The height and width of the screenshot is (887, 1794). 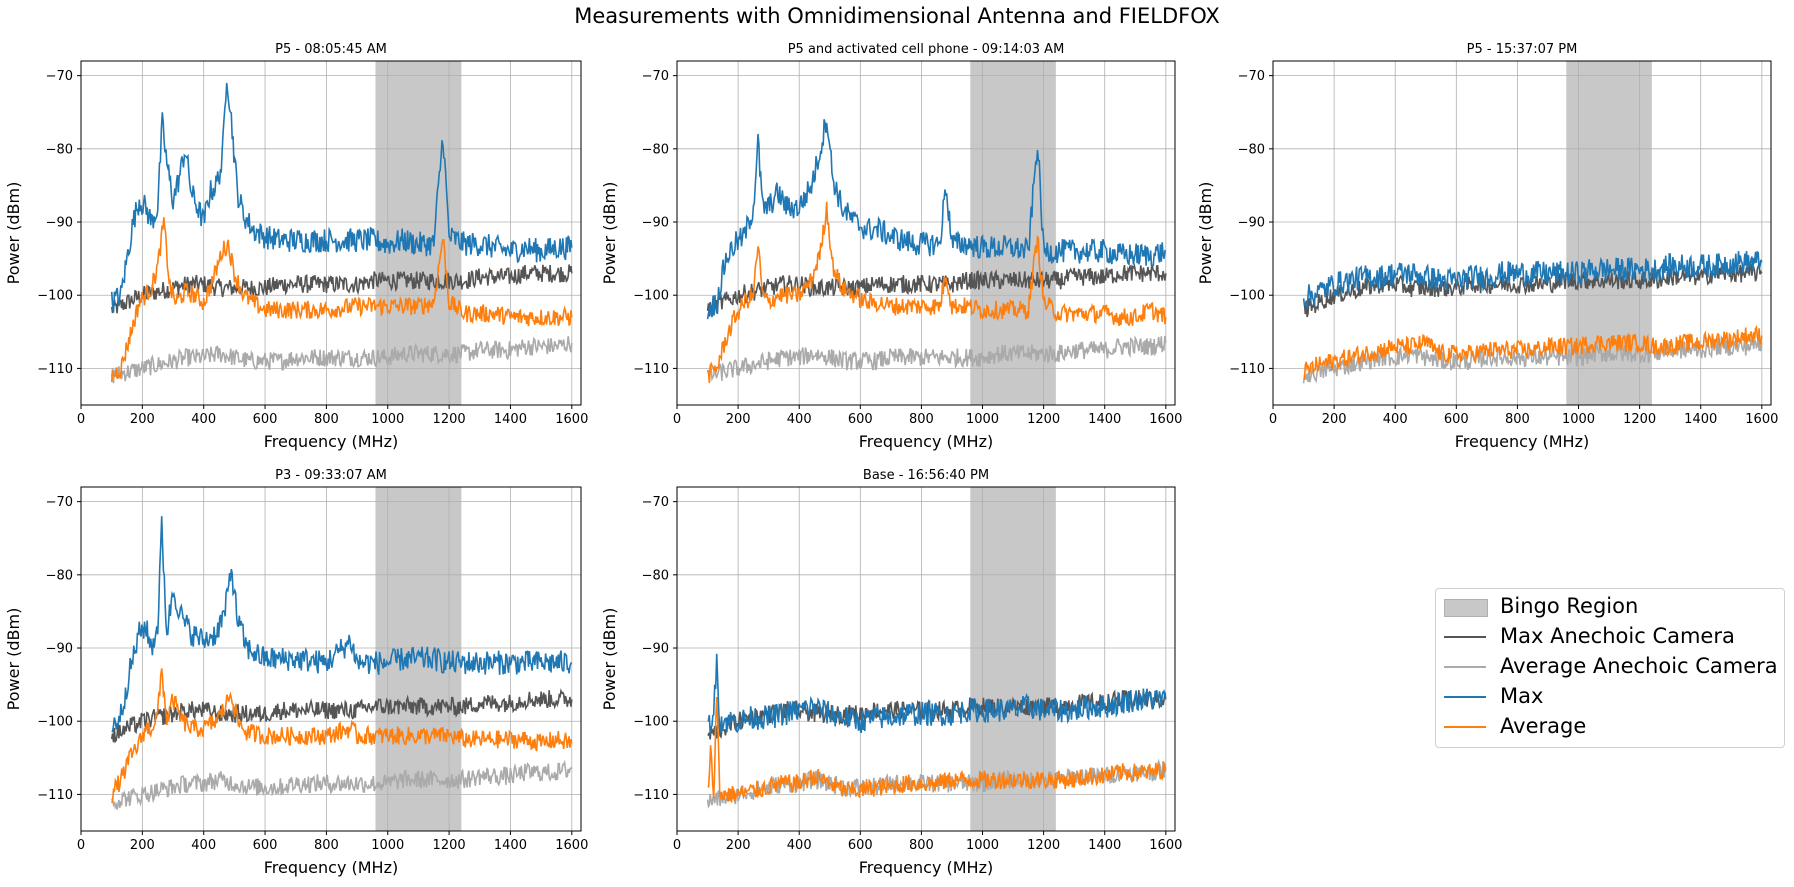 What do you see at coordinates (1466, 608) in the screenshot?
I see `legend-patch-swatch` at bounding box center [1466, 608].